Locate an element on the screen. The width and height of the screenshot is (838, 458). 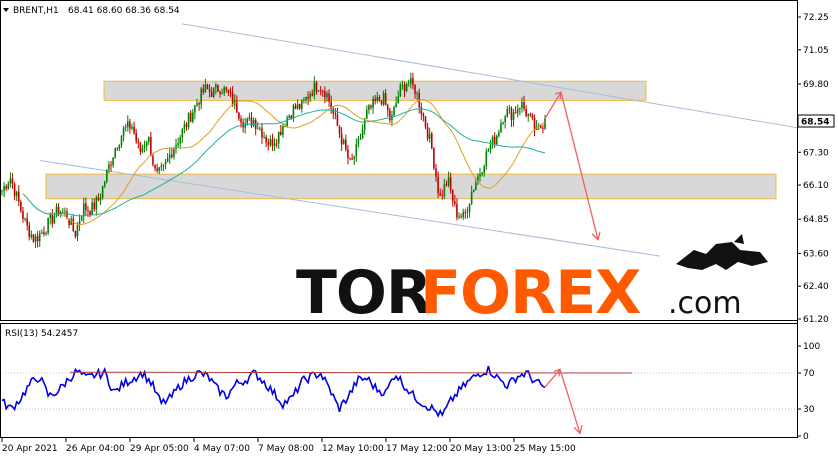
rsi-forecast-down-arrowhead is located at coordinates (578, 430).